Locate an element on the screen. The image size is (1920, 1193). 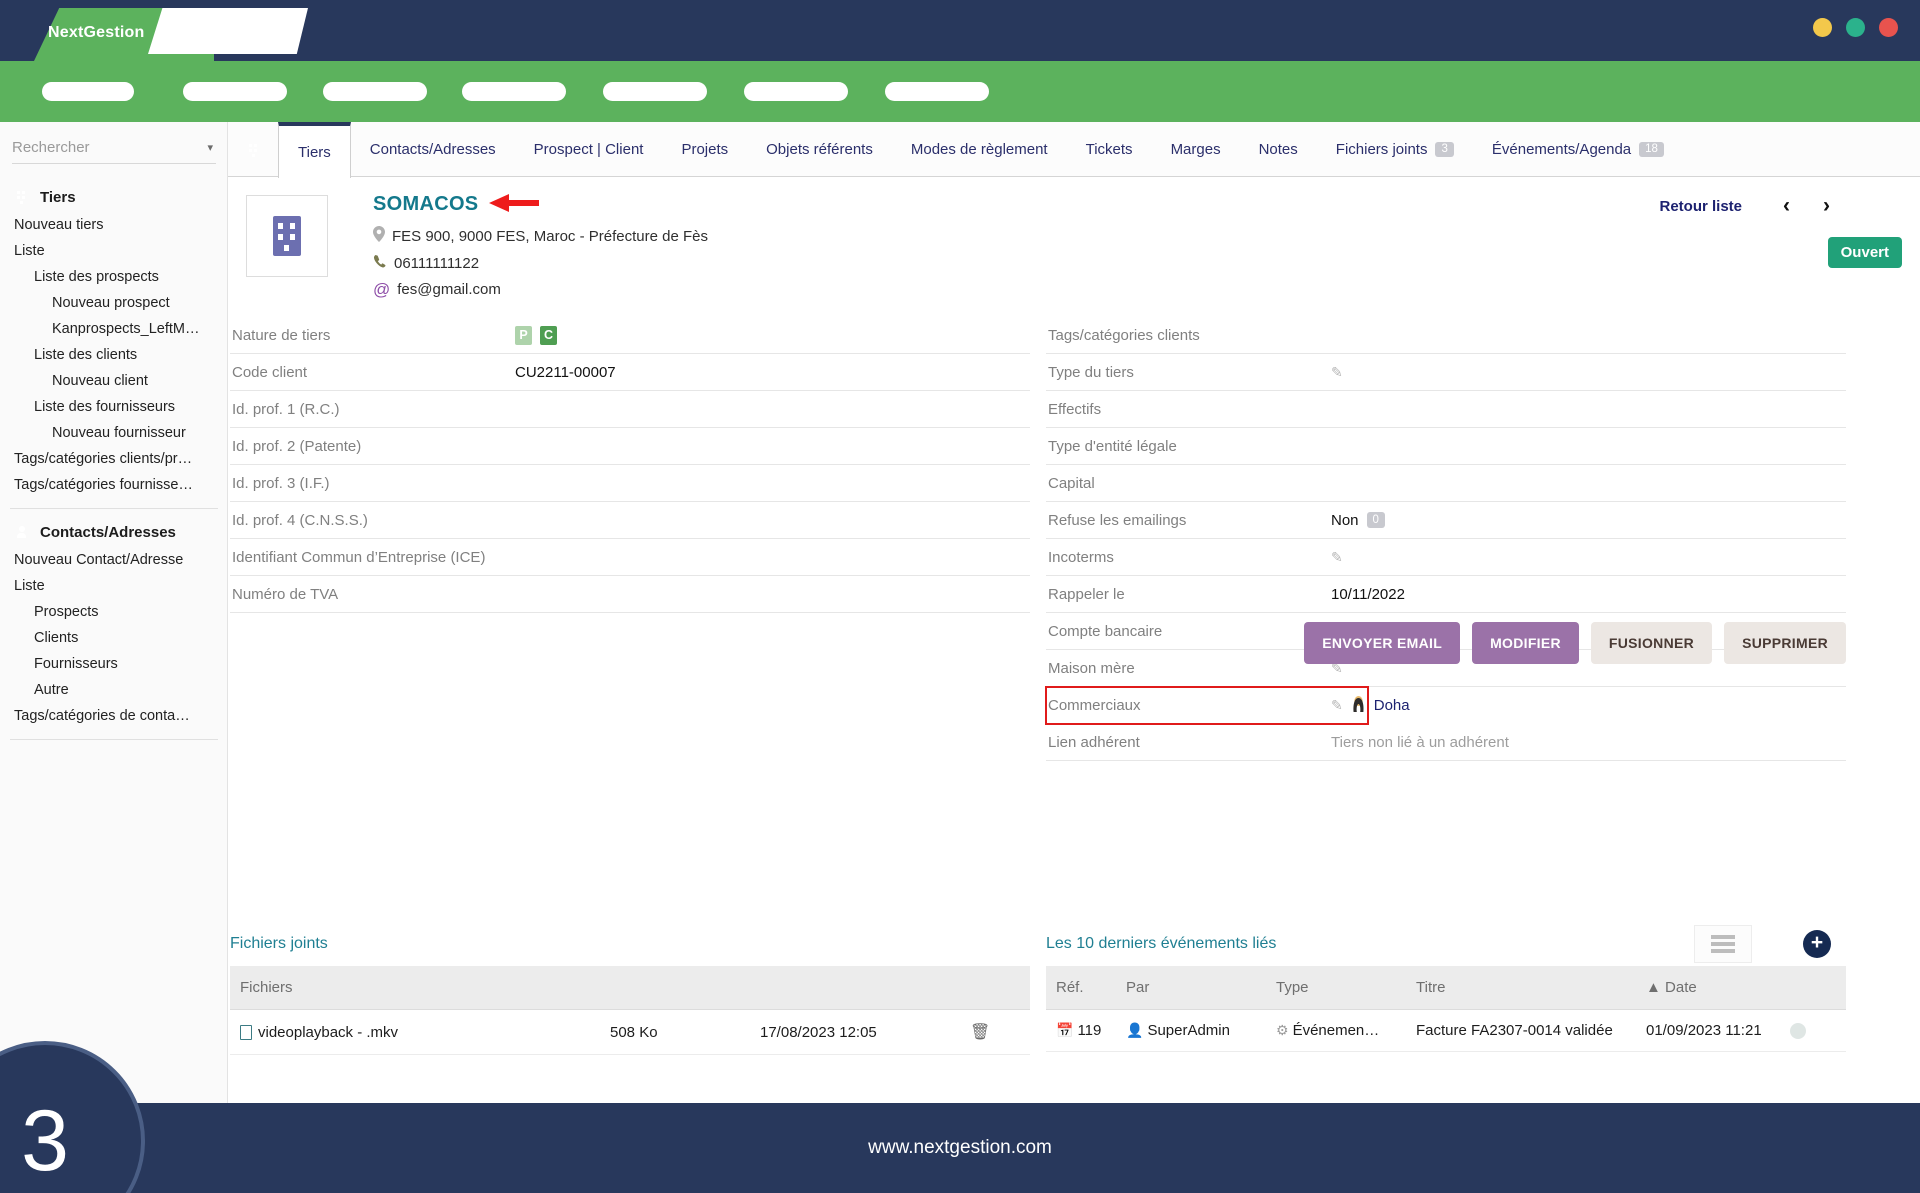
tab-evenements-agenda: Événements/Agenda 18 is located at coordinates (1578, 149).